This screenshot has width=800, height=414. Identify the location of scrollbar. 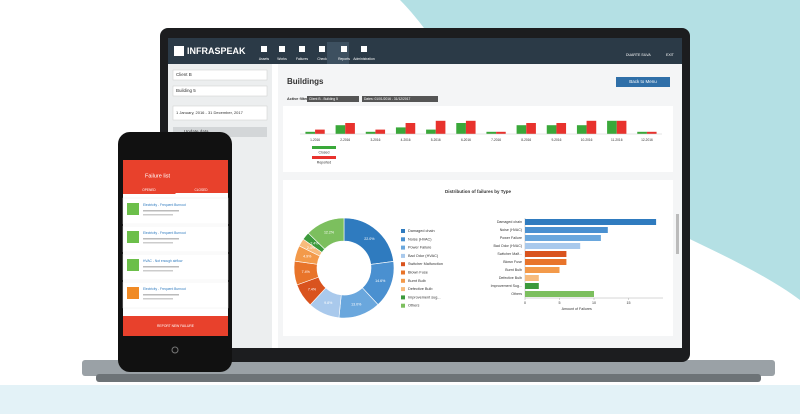
(677, 234).